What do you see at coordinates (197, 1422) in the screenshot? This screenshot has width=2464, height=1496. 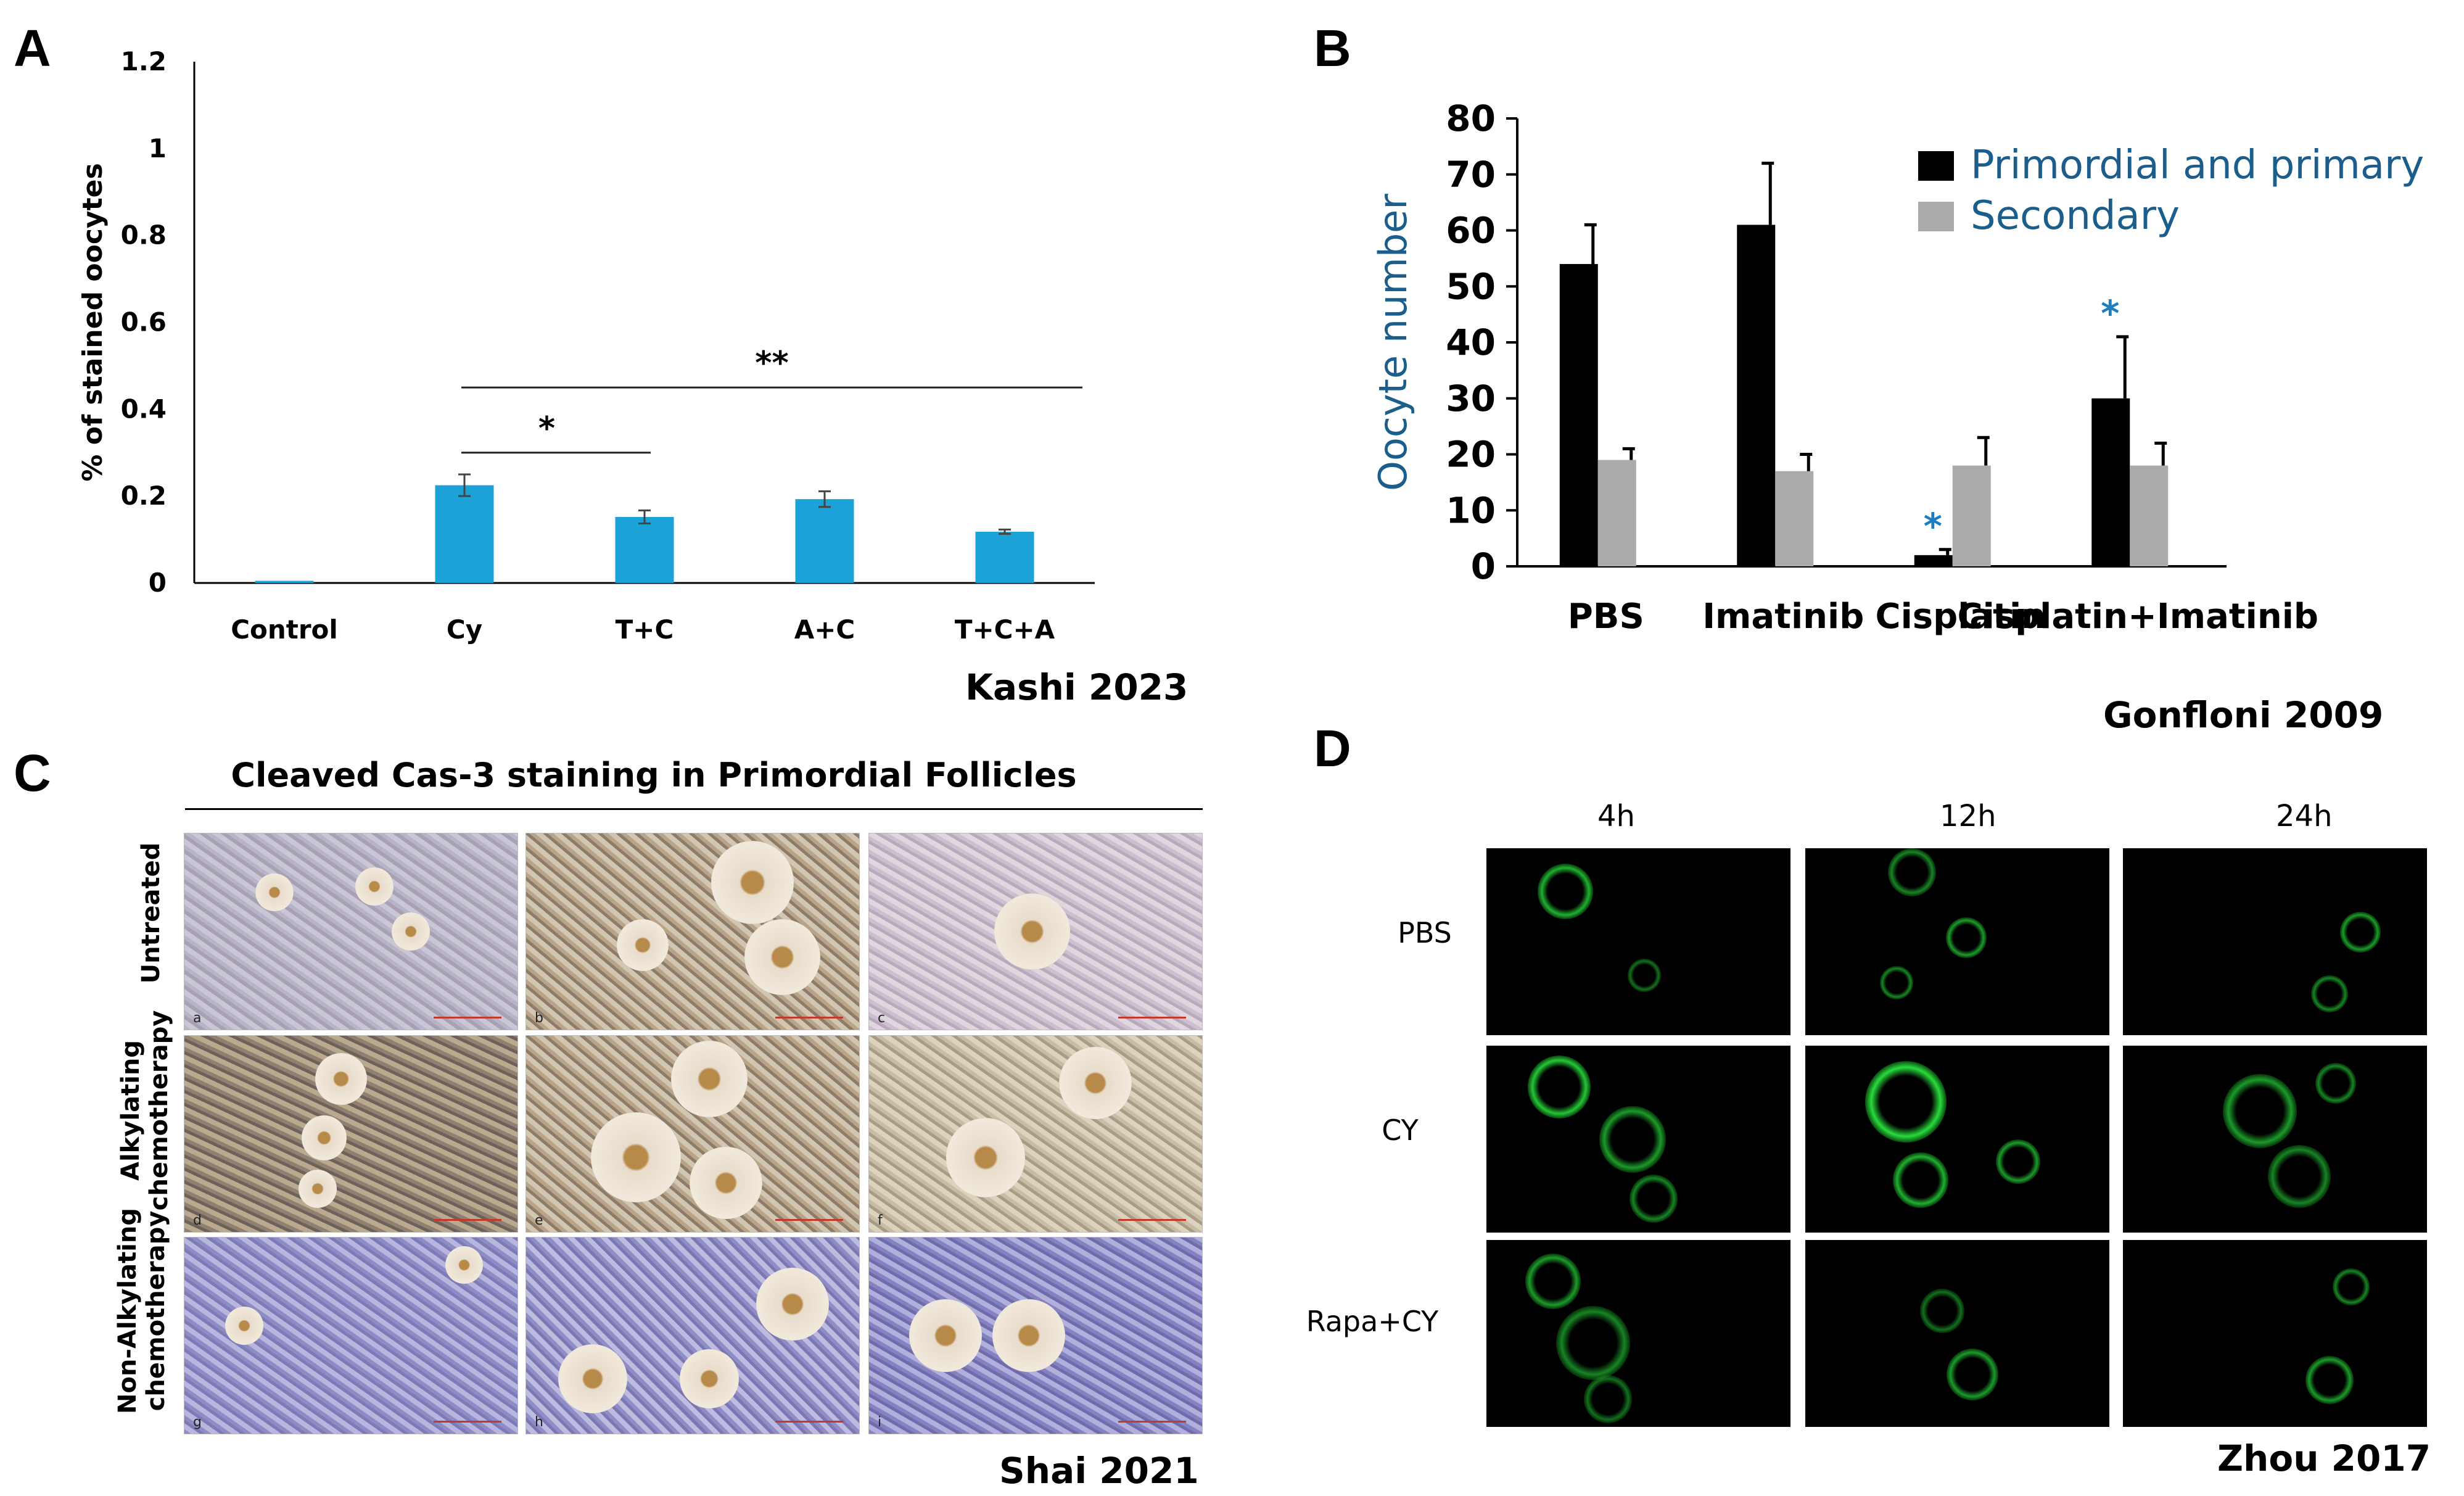 I see `micrograph-tile-letter: g` at bounding box center [197, 1422].